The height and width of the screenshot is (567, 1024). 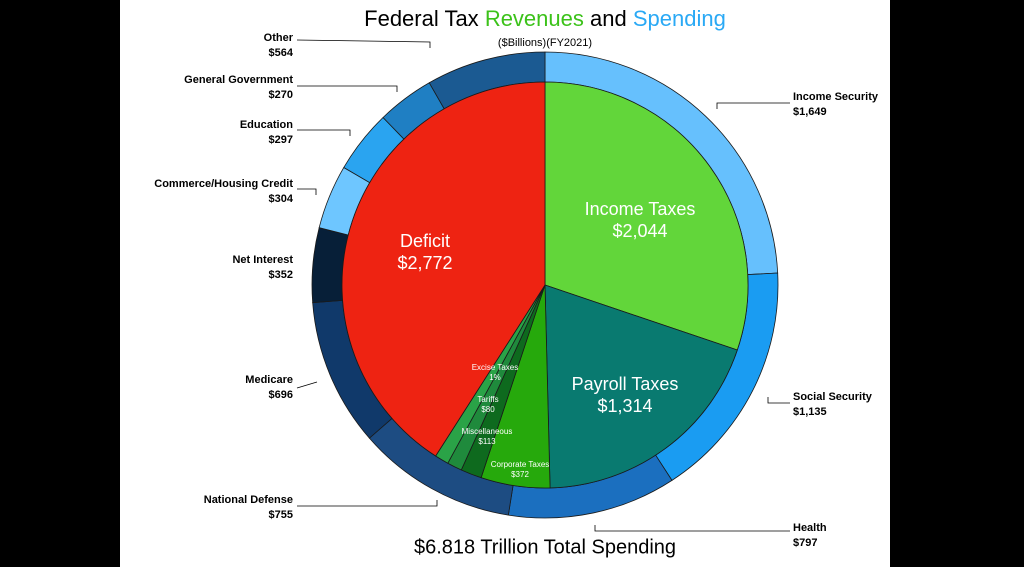 I want to click on slice-value-label: $80, so click(x=488, y=409).